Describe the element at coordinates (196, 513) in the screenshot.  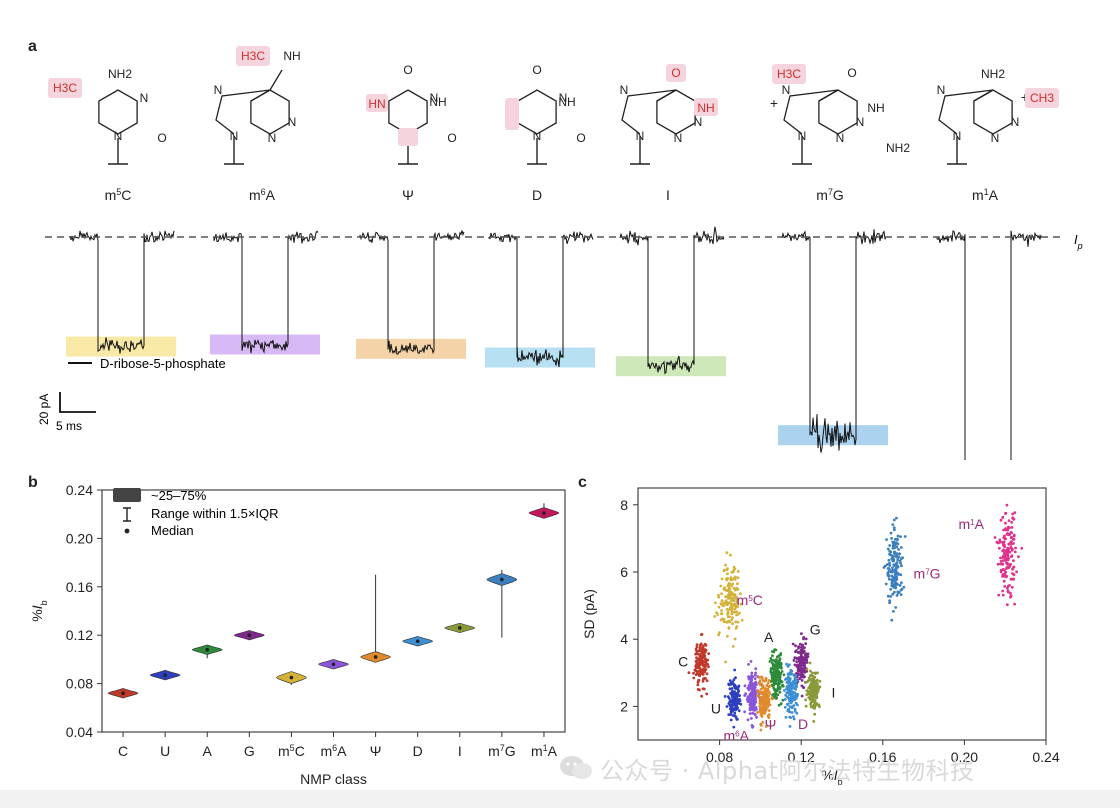
I see `violin-legend: ~25–75% Range within 1.5×IQR Median` at that location.